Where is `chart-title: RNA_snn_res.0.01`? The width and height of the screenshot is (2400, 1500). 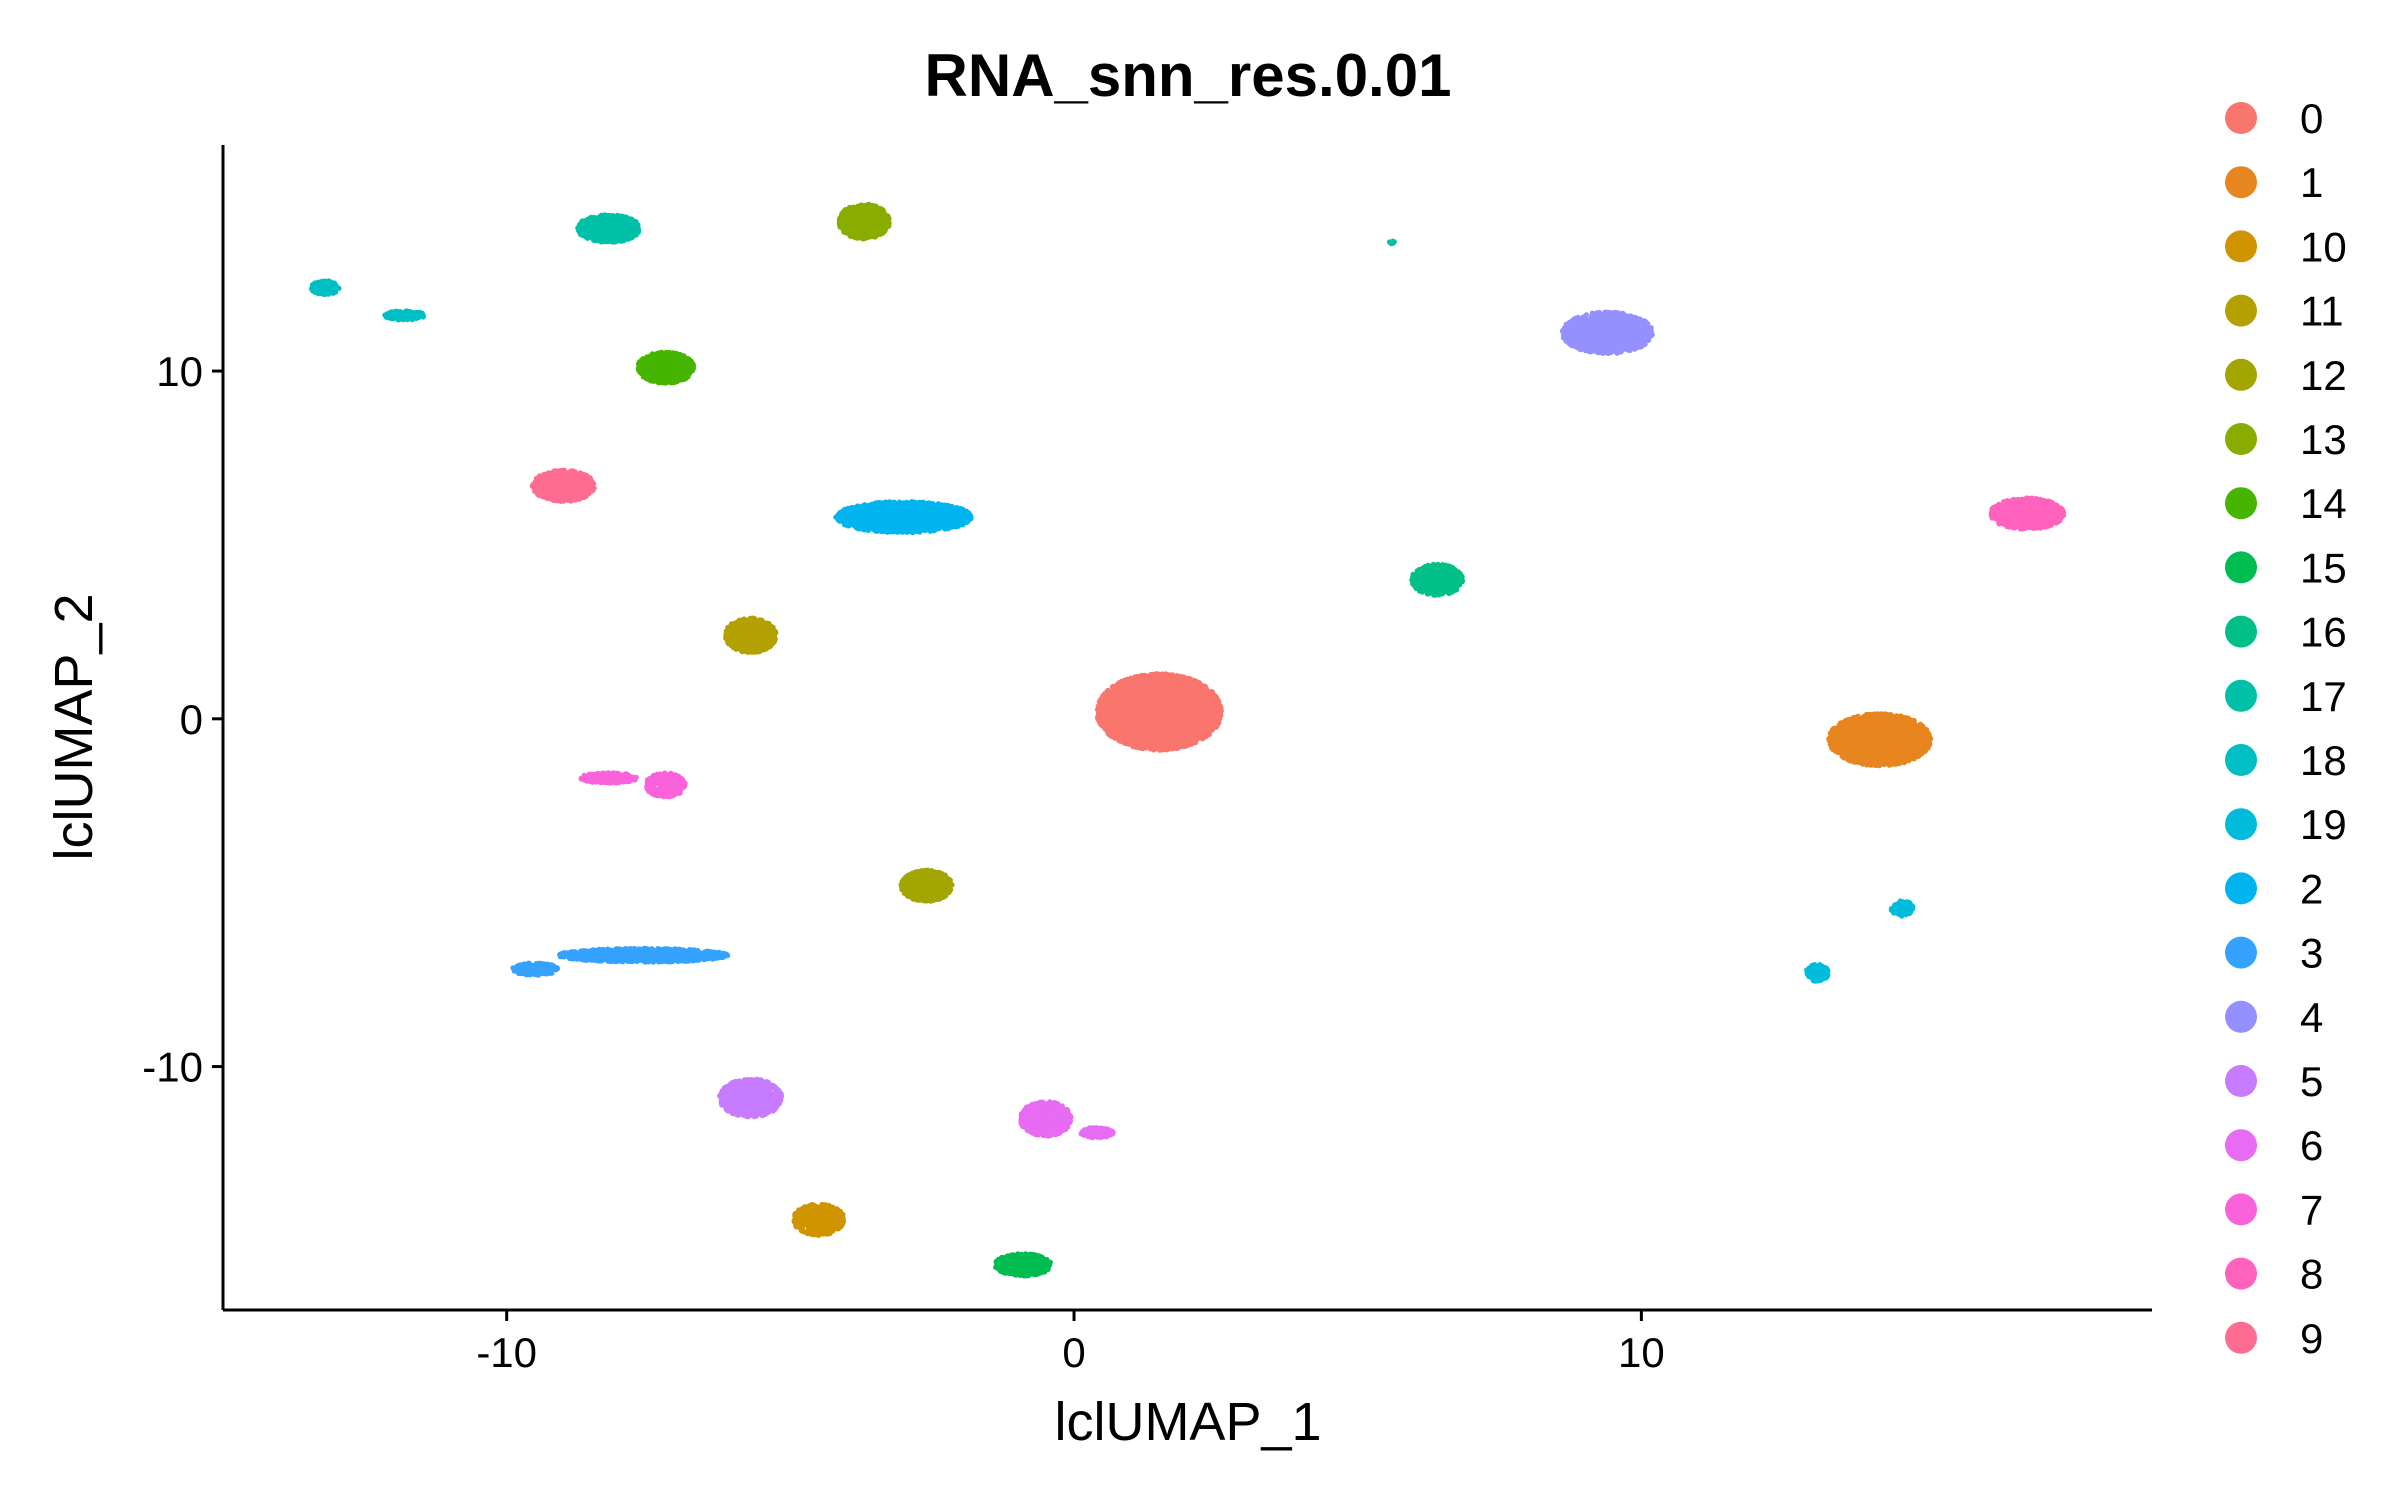 chart-title: RNA_snn_res.0.01 is located at coordinates (1188, 75).